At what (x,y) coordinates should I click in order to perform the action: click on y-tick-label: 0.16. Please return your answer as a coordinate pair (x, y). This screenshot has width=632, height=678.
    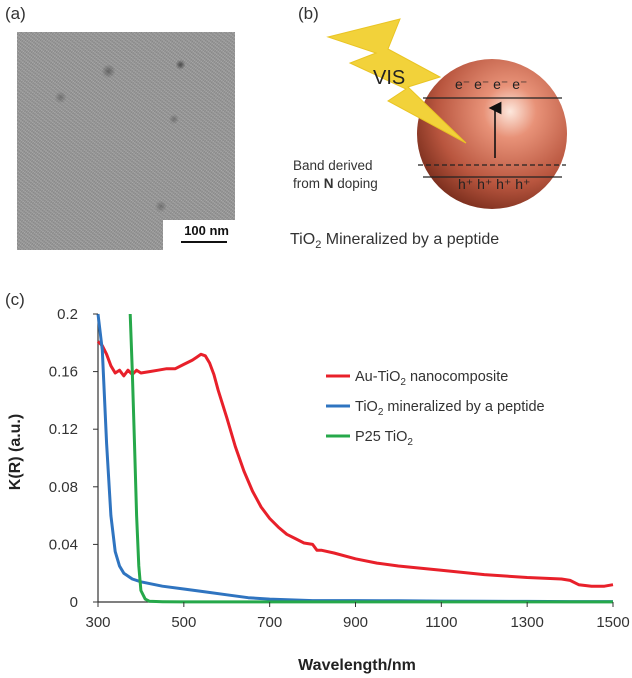
    Looking at the image, I should click on (63, 372).